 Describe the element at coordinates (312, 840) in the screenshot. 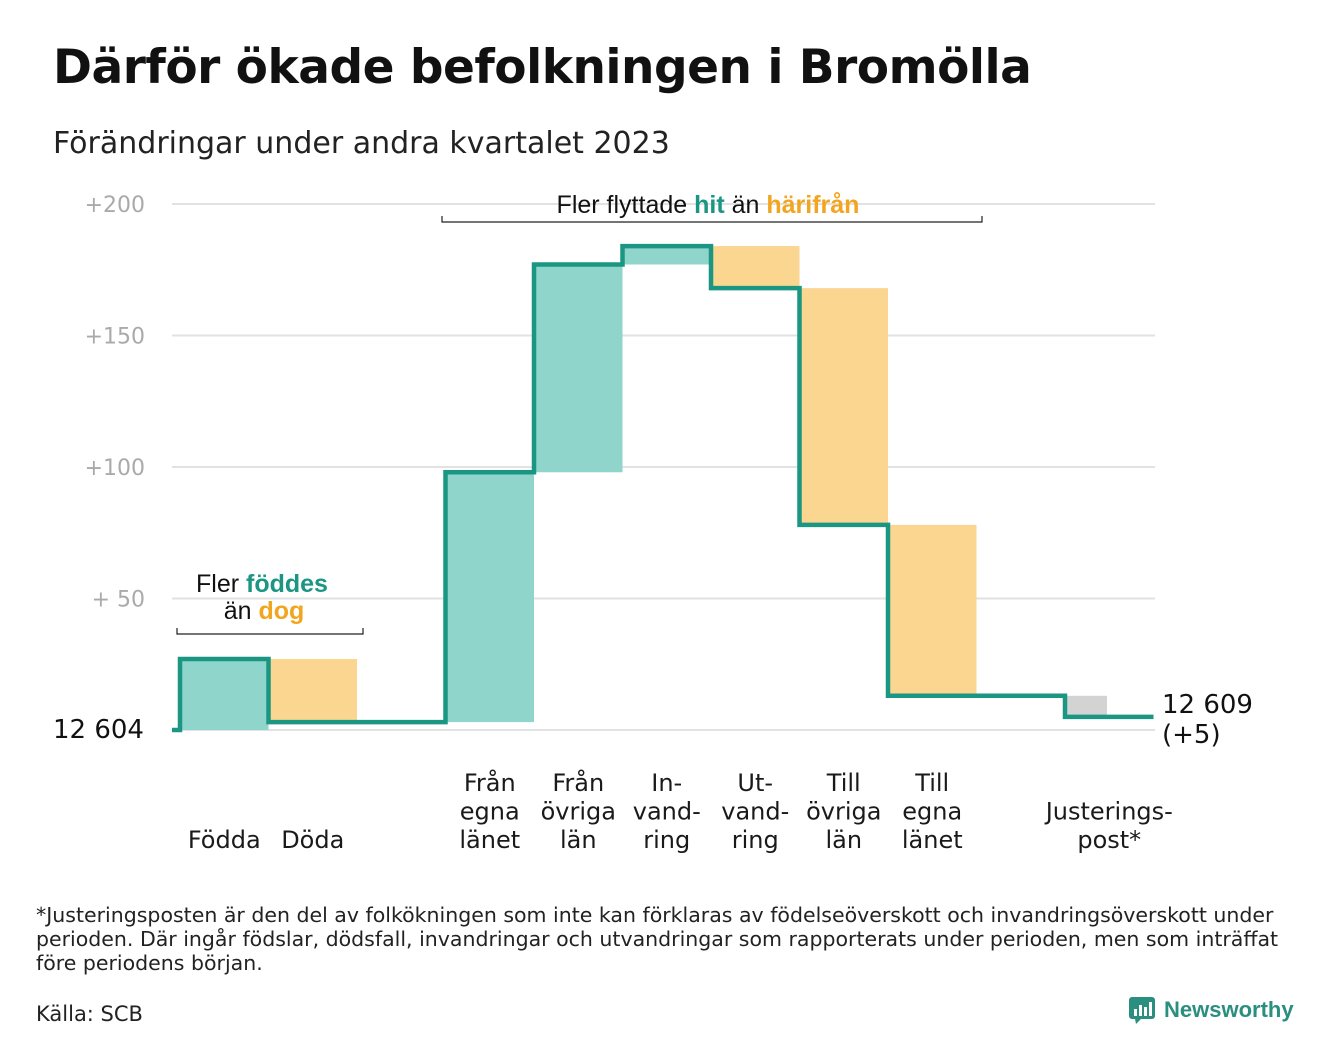

I see `category-label: Döda` at that location.